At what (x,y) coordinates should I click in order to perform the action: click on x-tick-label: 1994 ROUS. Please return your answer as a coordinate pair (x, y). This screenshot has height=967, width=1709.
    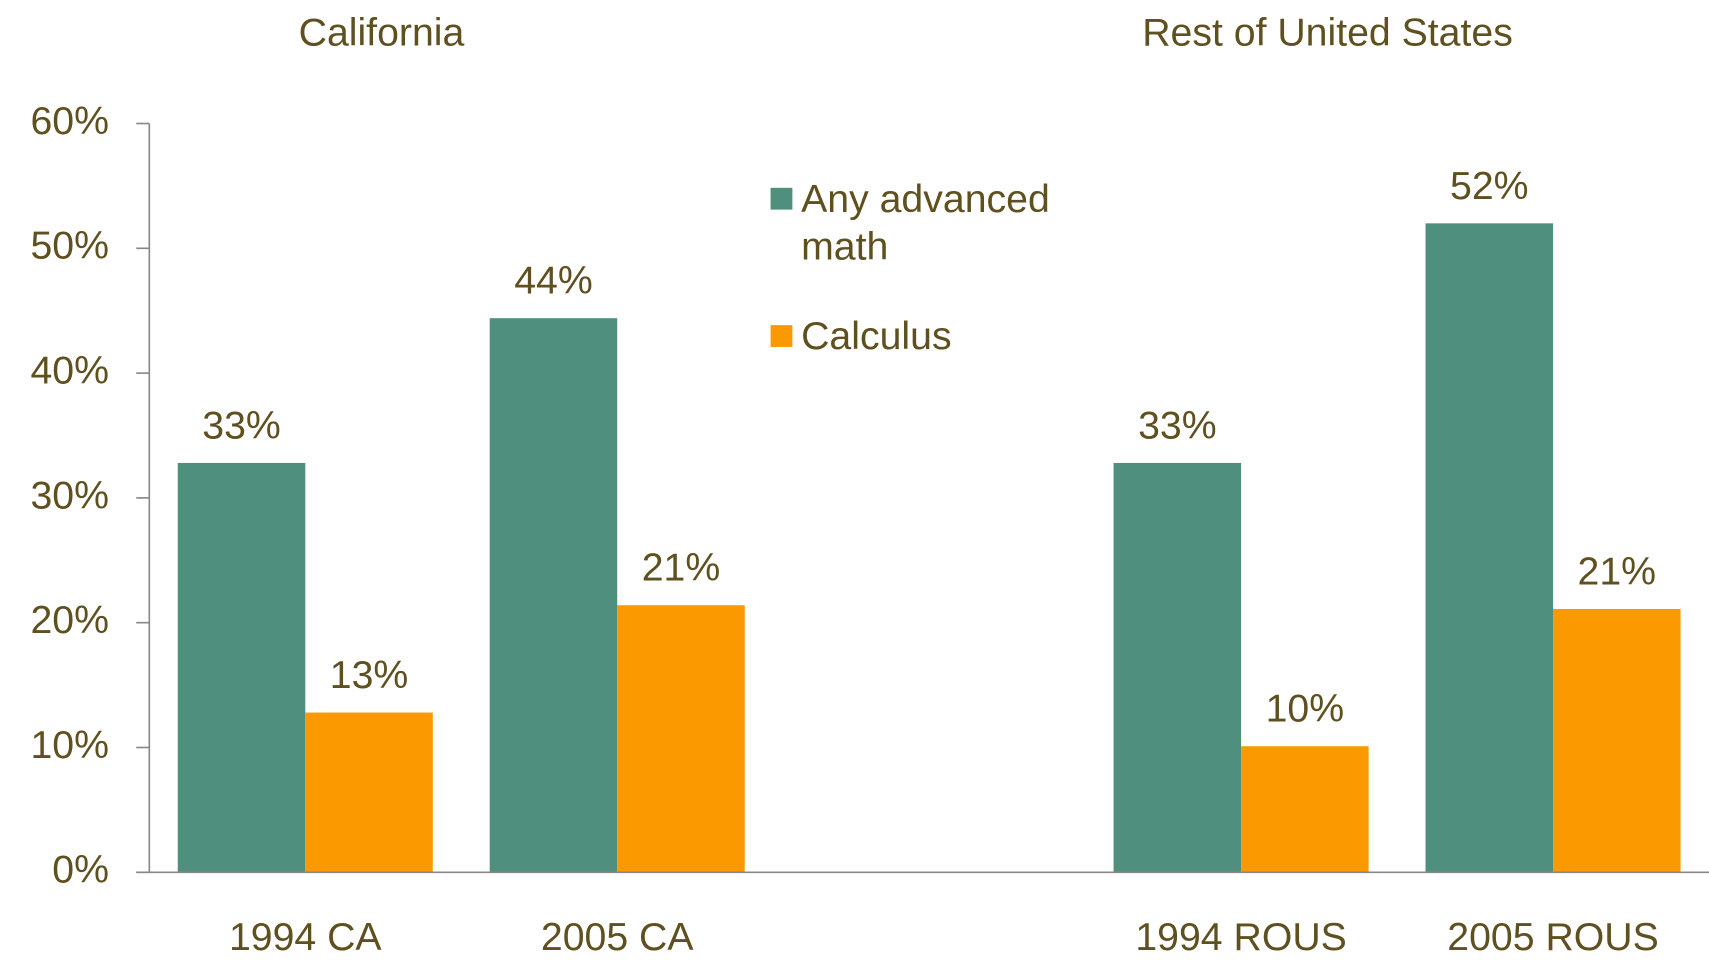
    Looking at the image, I should click on (1240, 937).